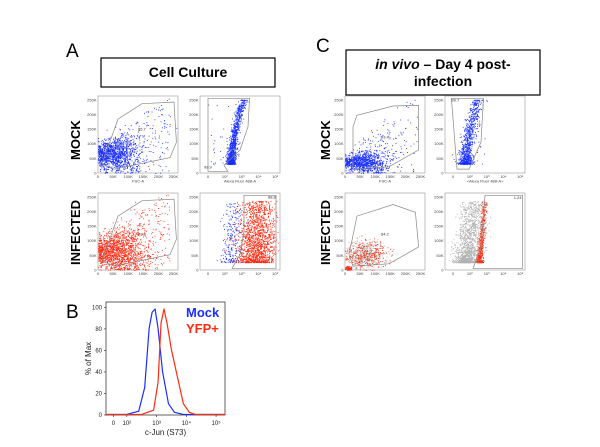  What do you see at coordinates (194, 226) in the screenshot?
I see `y-tick-label: 150K` at bounding box center [194, 226].